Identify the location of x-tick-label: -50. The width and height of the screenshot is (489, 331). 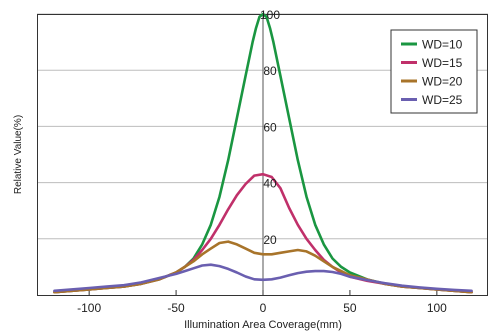
(176, 308).